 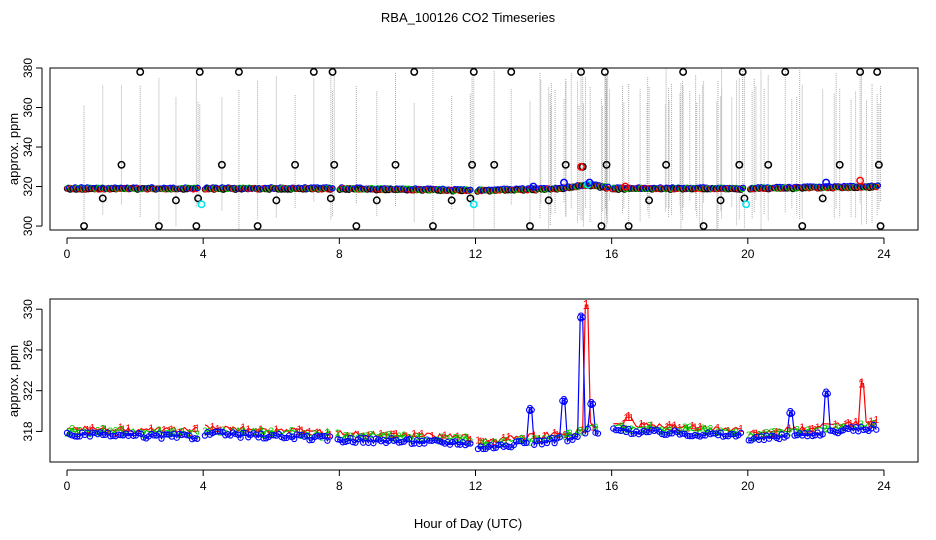 What do you see at coordinates (468, 523) in the screenshot?
I see `x-axis-label: Hour of Day (UTC)` at bounding box center [468, 523].